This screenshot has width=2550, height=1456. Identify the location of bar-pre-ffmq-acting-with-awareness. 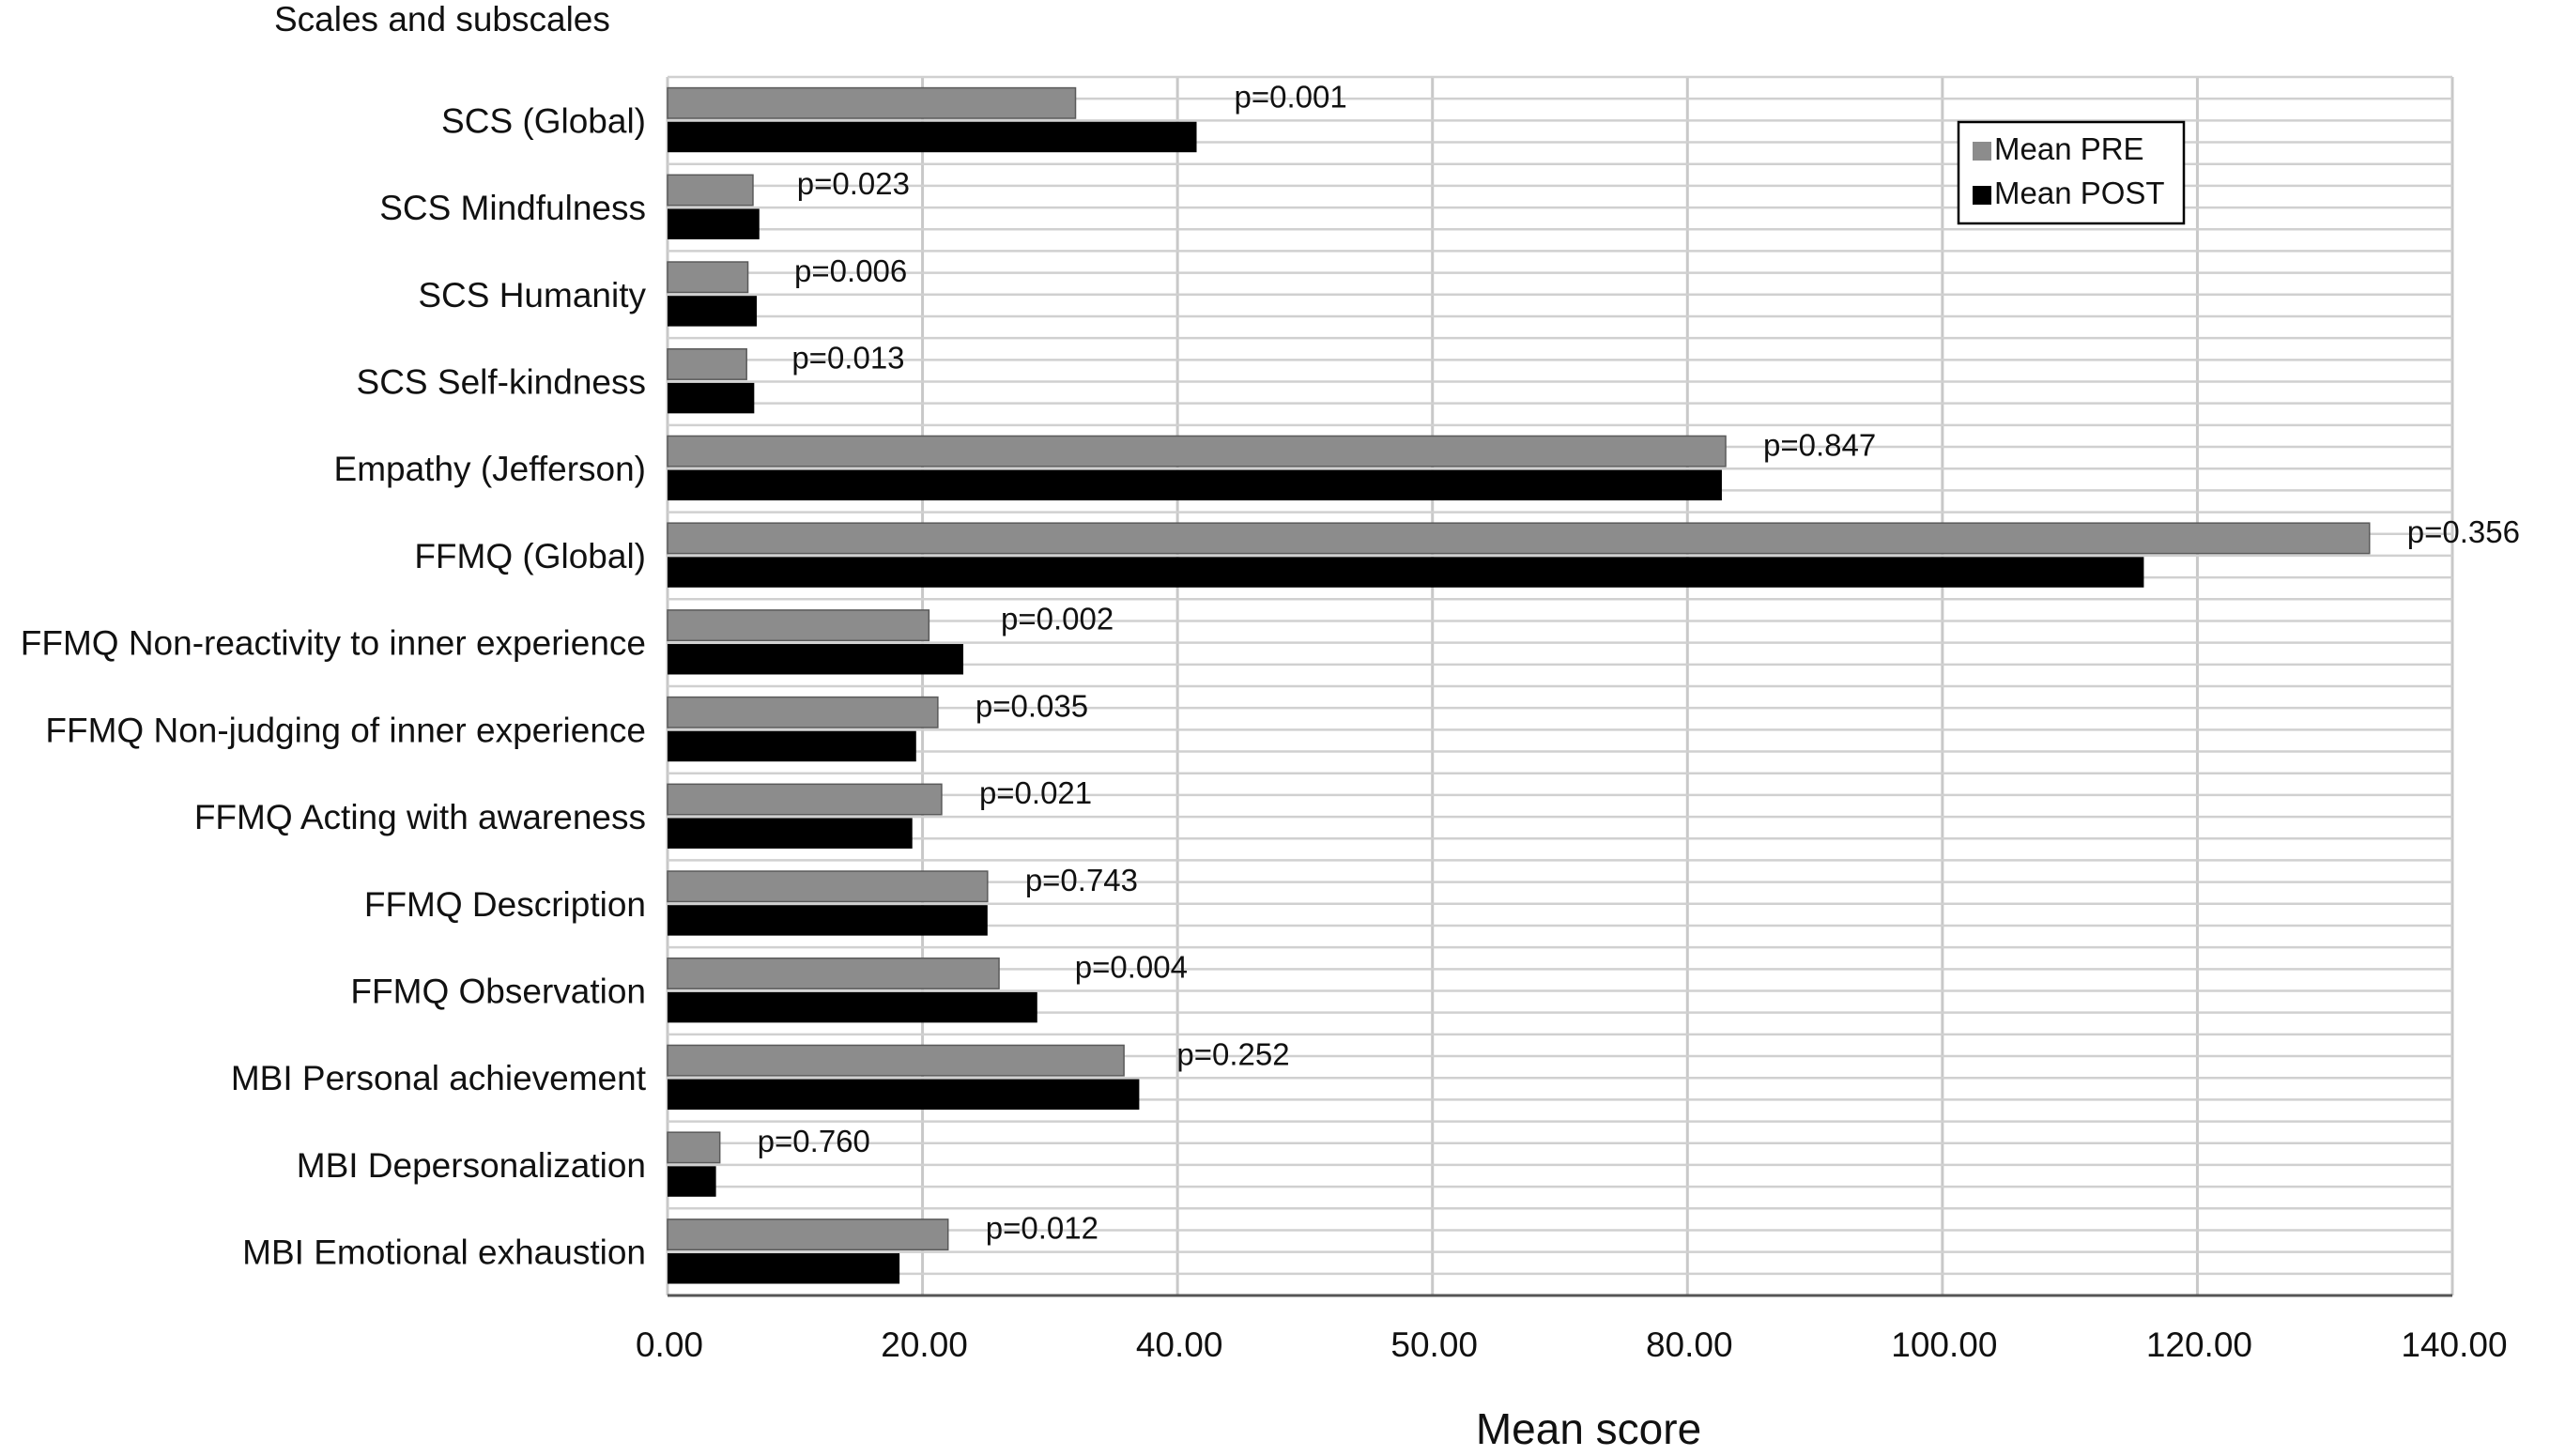
(805, 799).